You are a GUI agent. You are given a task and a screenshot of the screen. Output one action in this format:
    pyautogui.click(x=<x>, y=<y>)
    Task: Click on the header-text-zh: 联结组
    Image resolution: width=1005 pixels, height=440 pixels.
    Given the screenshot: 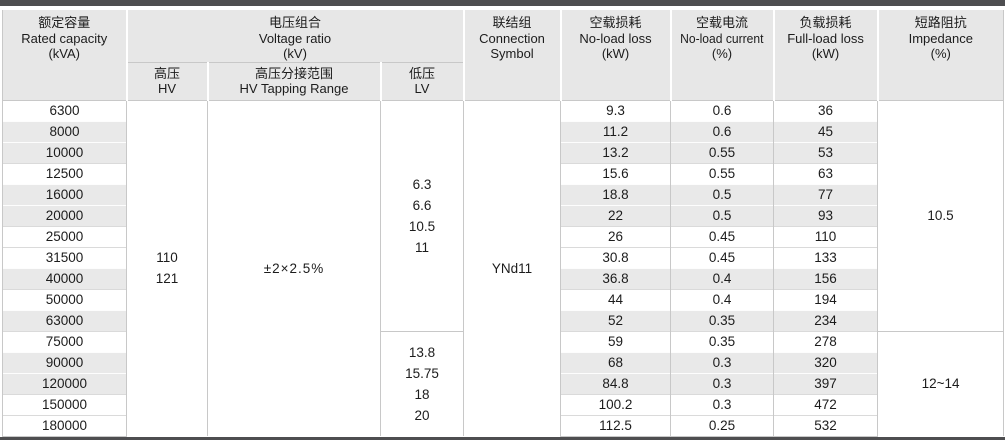 What is the action you would take?
    pyautogui.click(x=512, y=22)
    